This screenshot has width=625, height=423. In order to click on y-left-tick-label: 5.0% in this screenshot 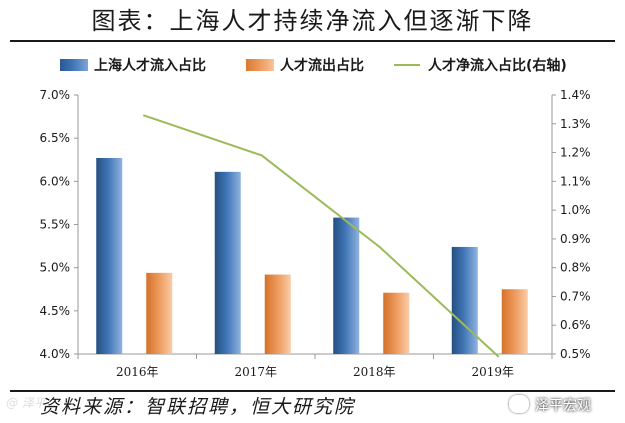, I will do `click(55, 268)`.